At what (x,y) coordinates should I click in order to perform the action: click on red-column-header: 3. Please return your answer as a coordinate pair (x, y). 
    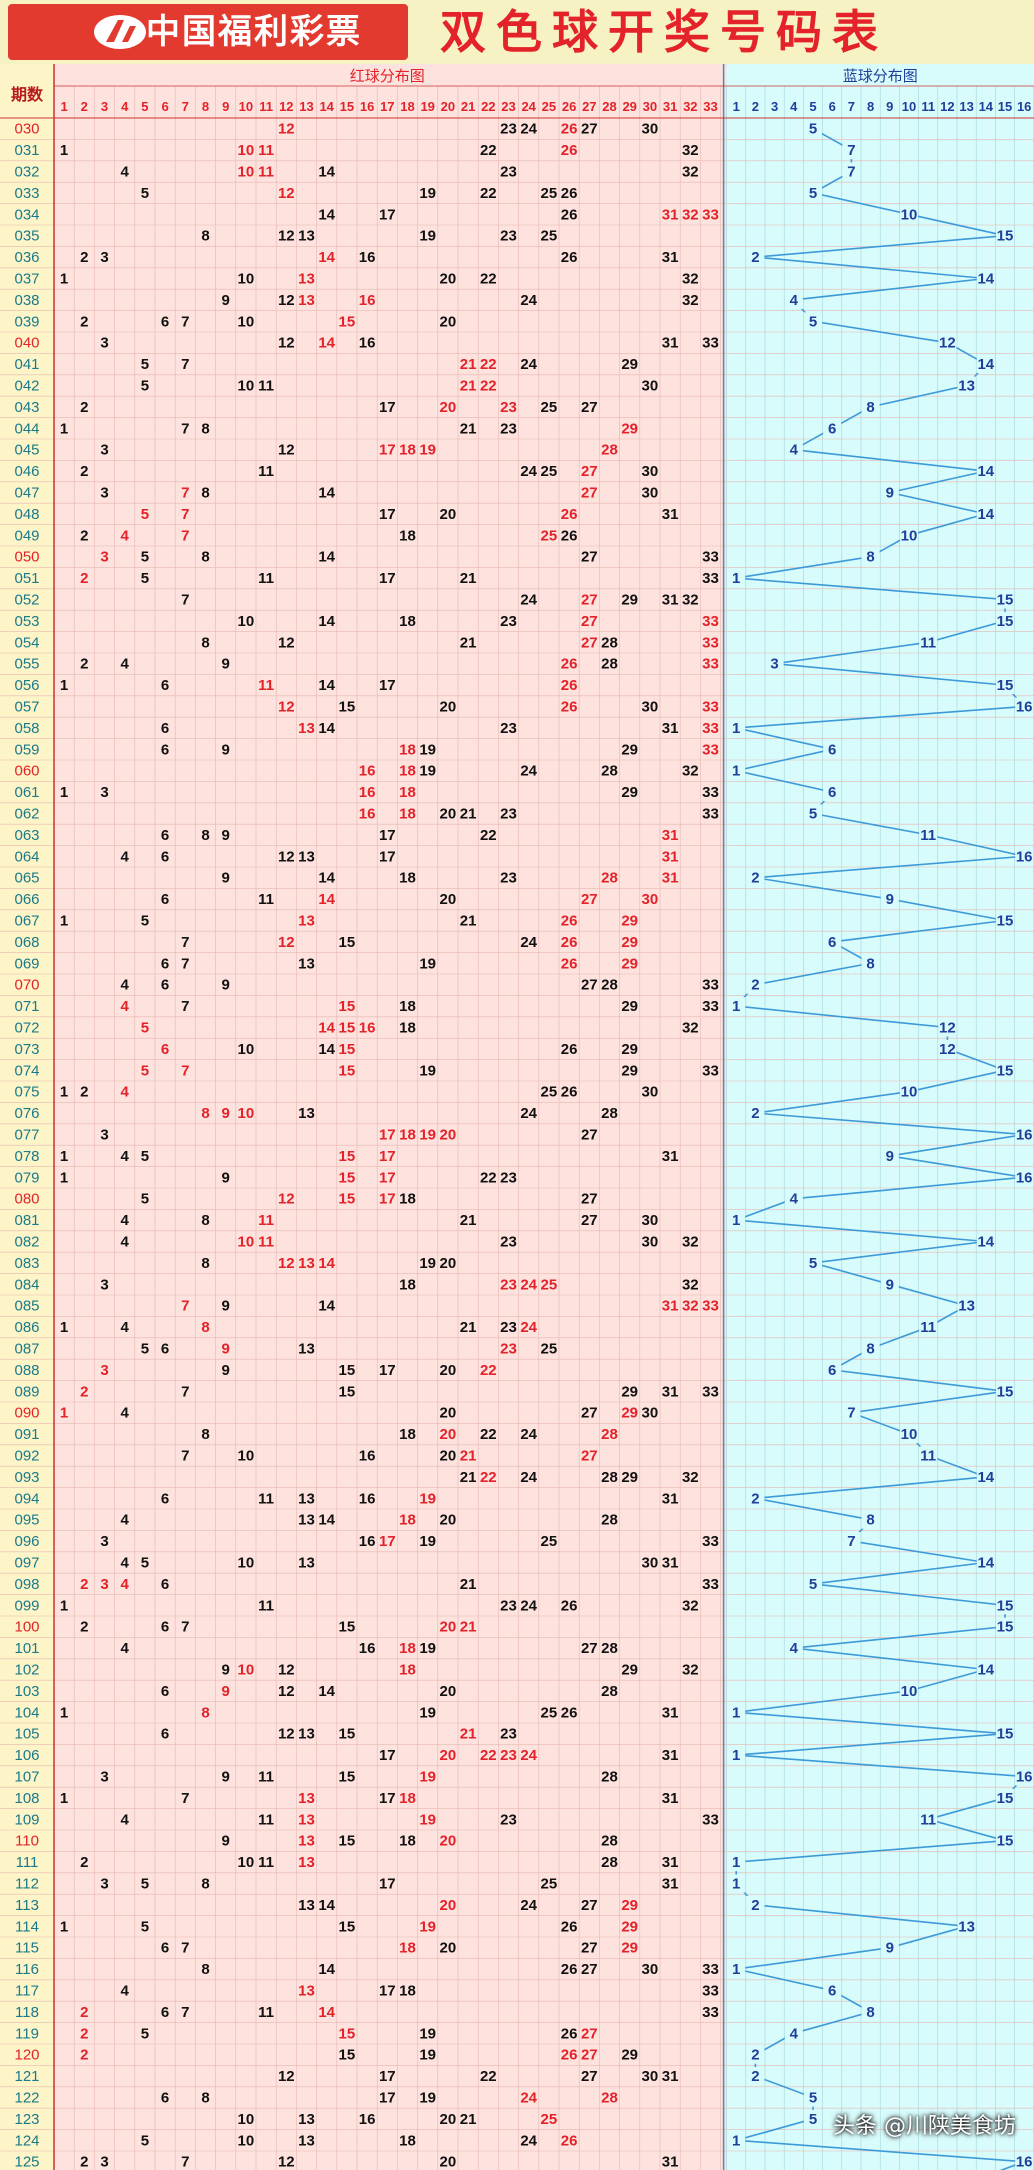
    Looking at the image, I should click on (104, 106).